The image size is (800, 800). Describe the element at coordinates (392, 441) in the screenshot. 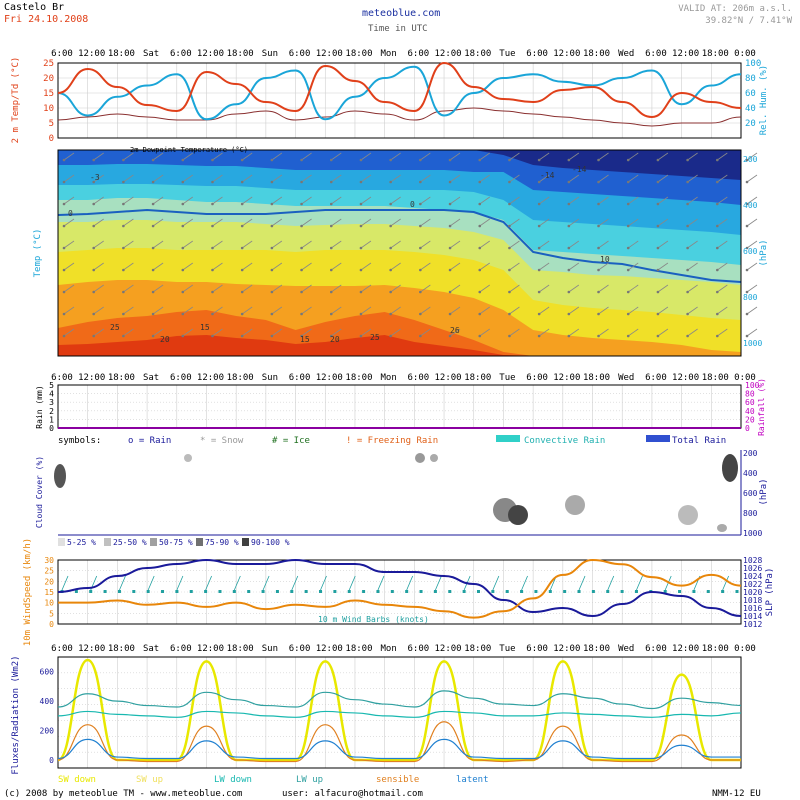

I see `legend-freezing: ! = Freezing Rain` at that location.